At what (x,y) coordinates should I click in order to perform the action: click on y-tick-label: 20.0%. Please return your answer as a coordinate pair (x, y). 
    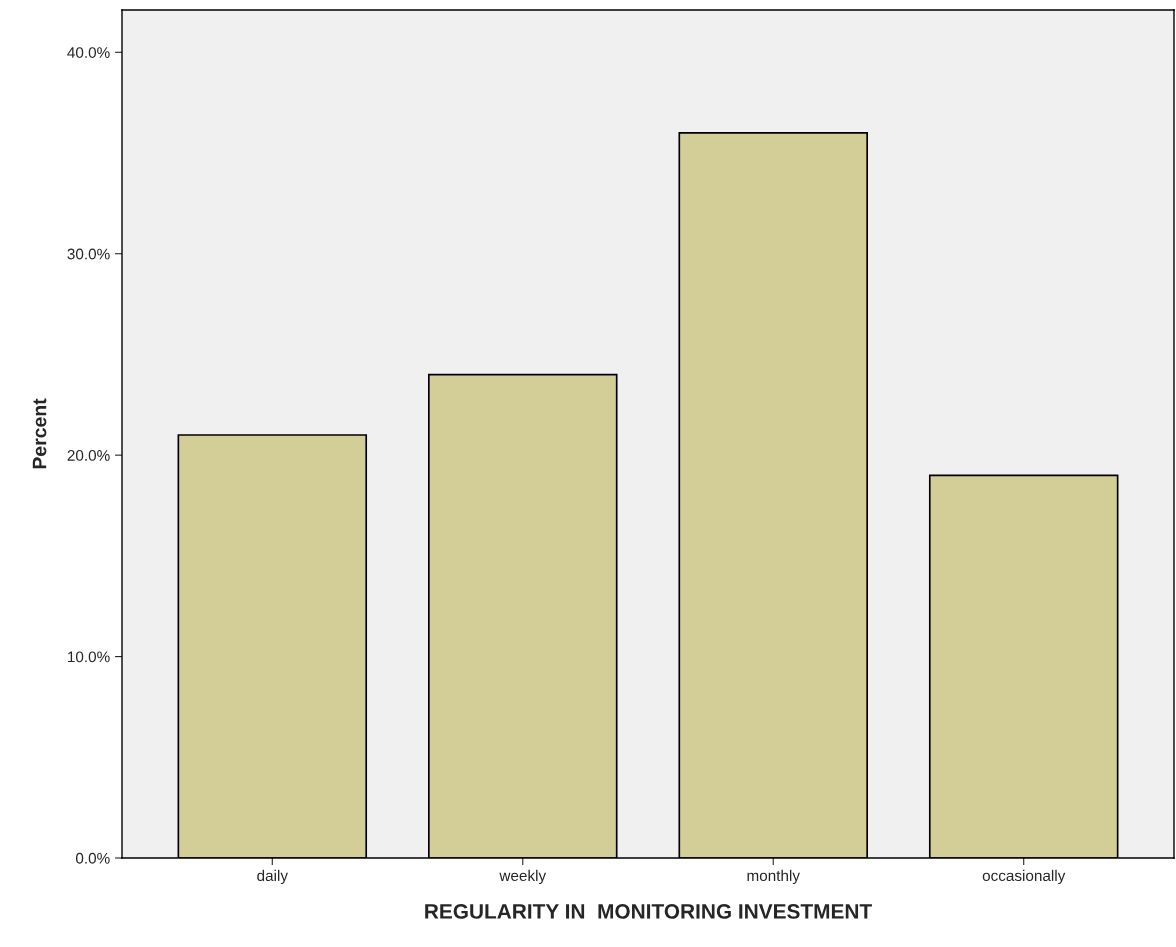
    Looking at the image, I should click on (88, 455).